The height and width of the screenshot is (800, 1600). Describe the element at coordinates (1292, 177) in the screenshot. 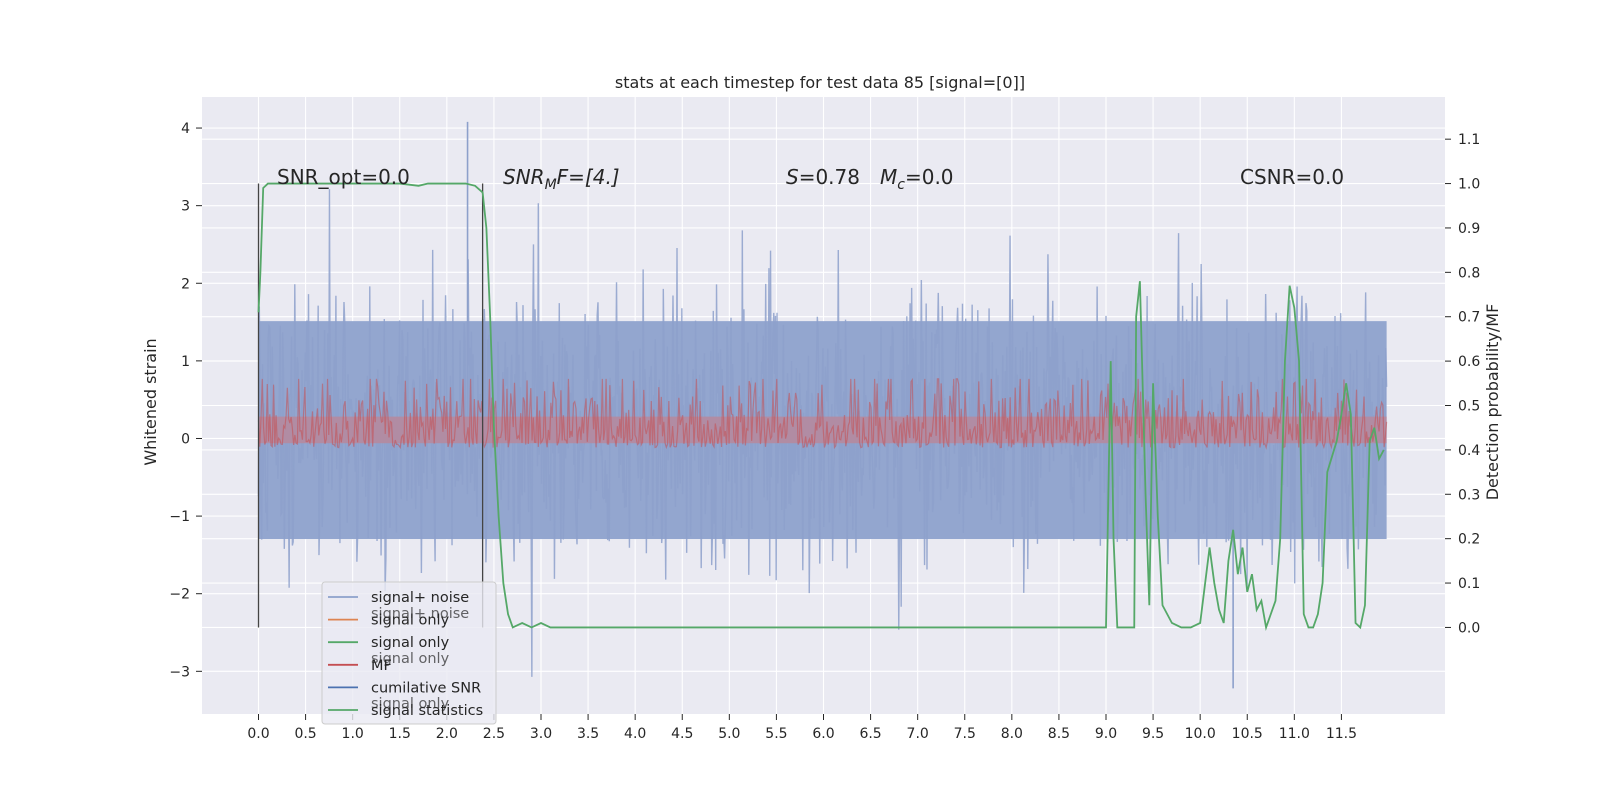

I see `annotation-csnr: CSNR=0.0` at that location.